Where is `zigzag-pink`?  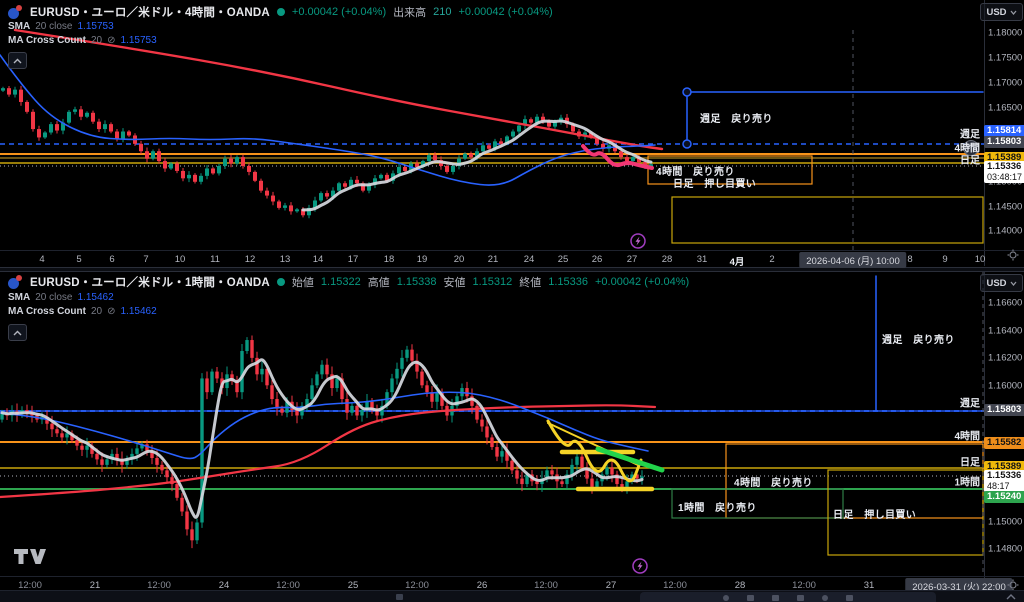 zigzag-pink is located at coordinates (617, 157).